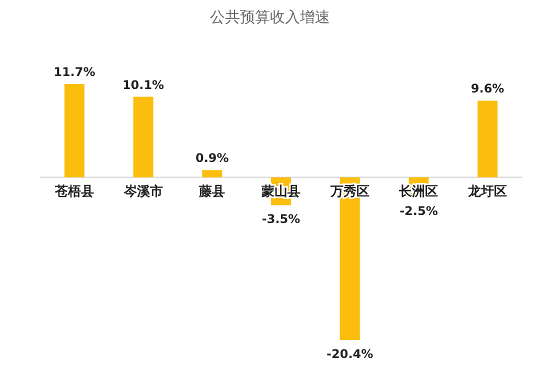 Image resolution: width=541 pixels, height=367 pixels. What do you see at coordinates (142, 191) in the screenshot?
I see `x-tick-label: 岑溪市` at bounding box center [142, 191].